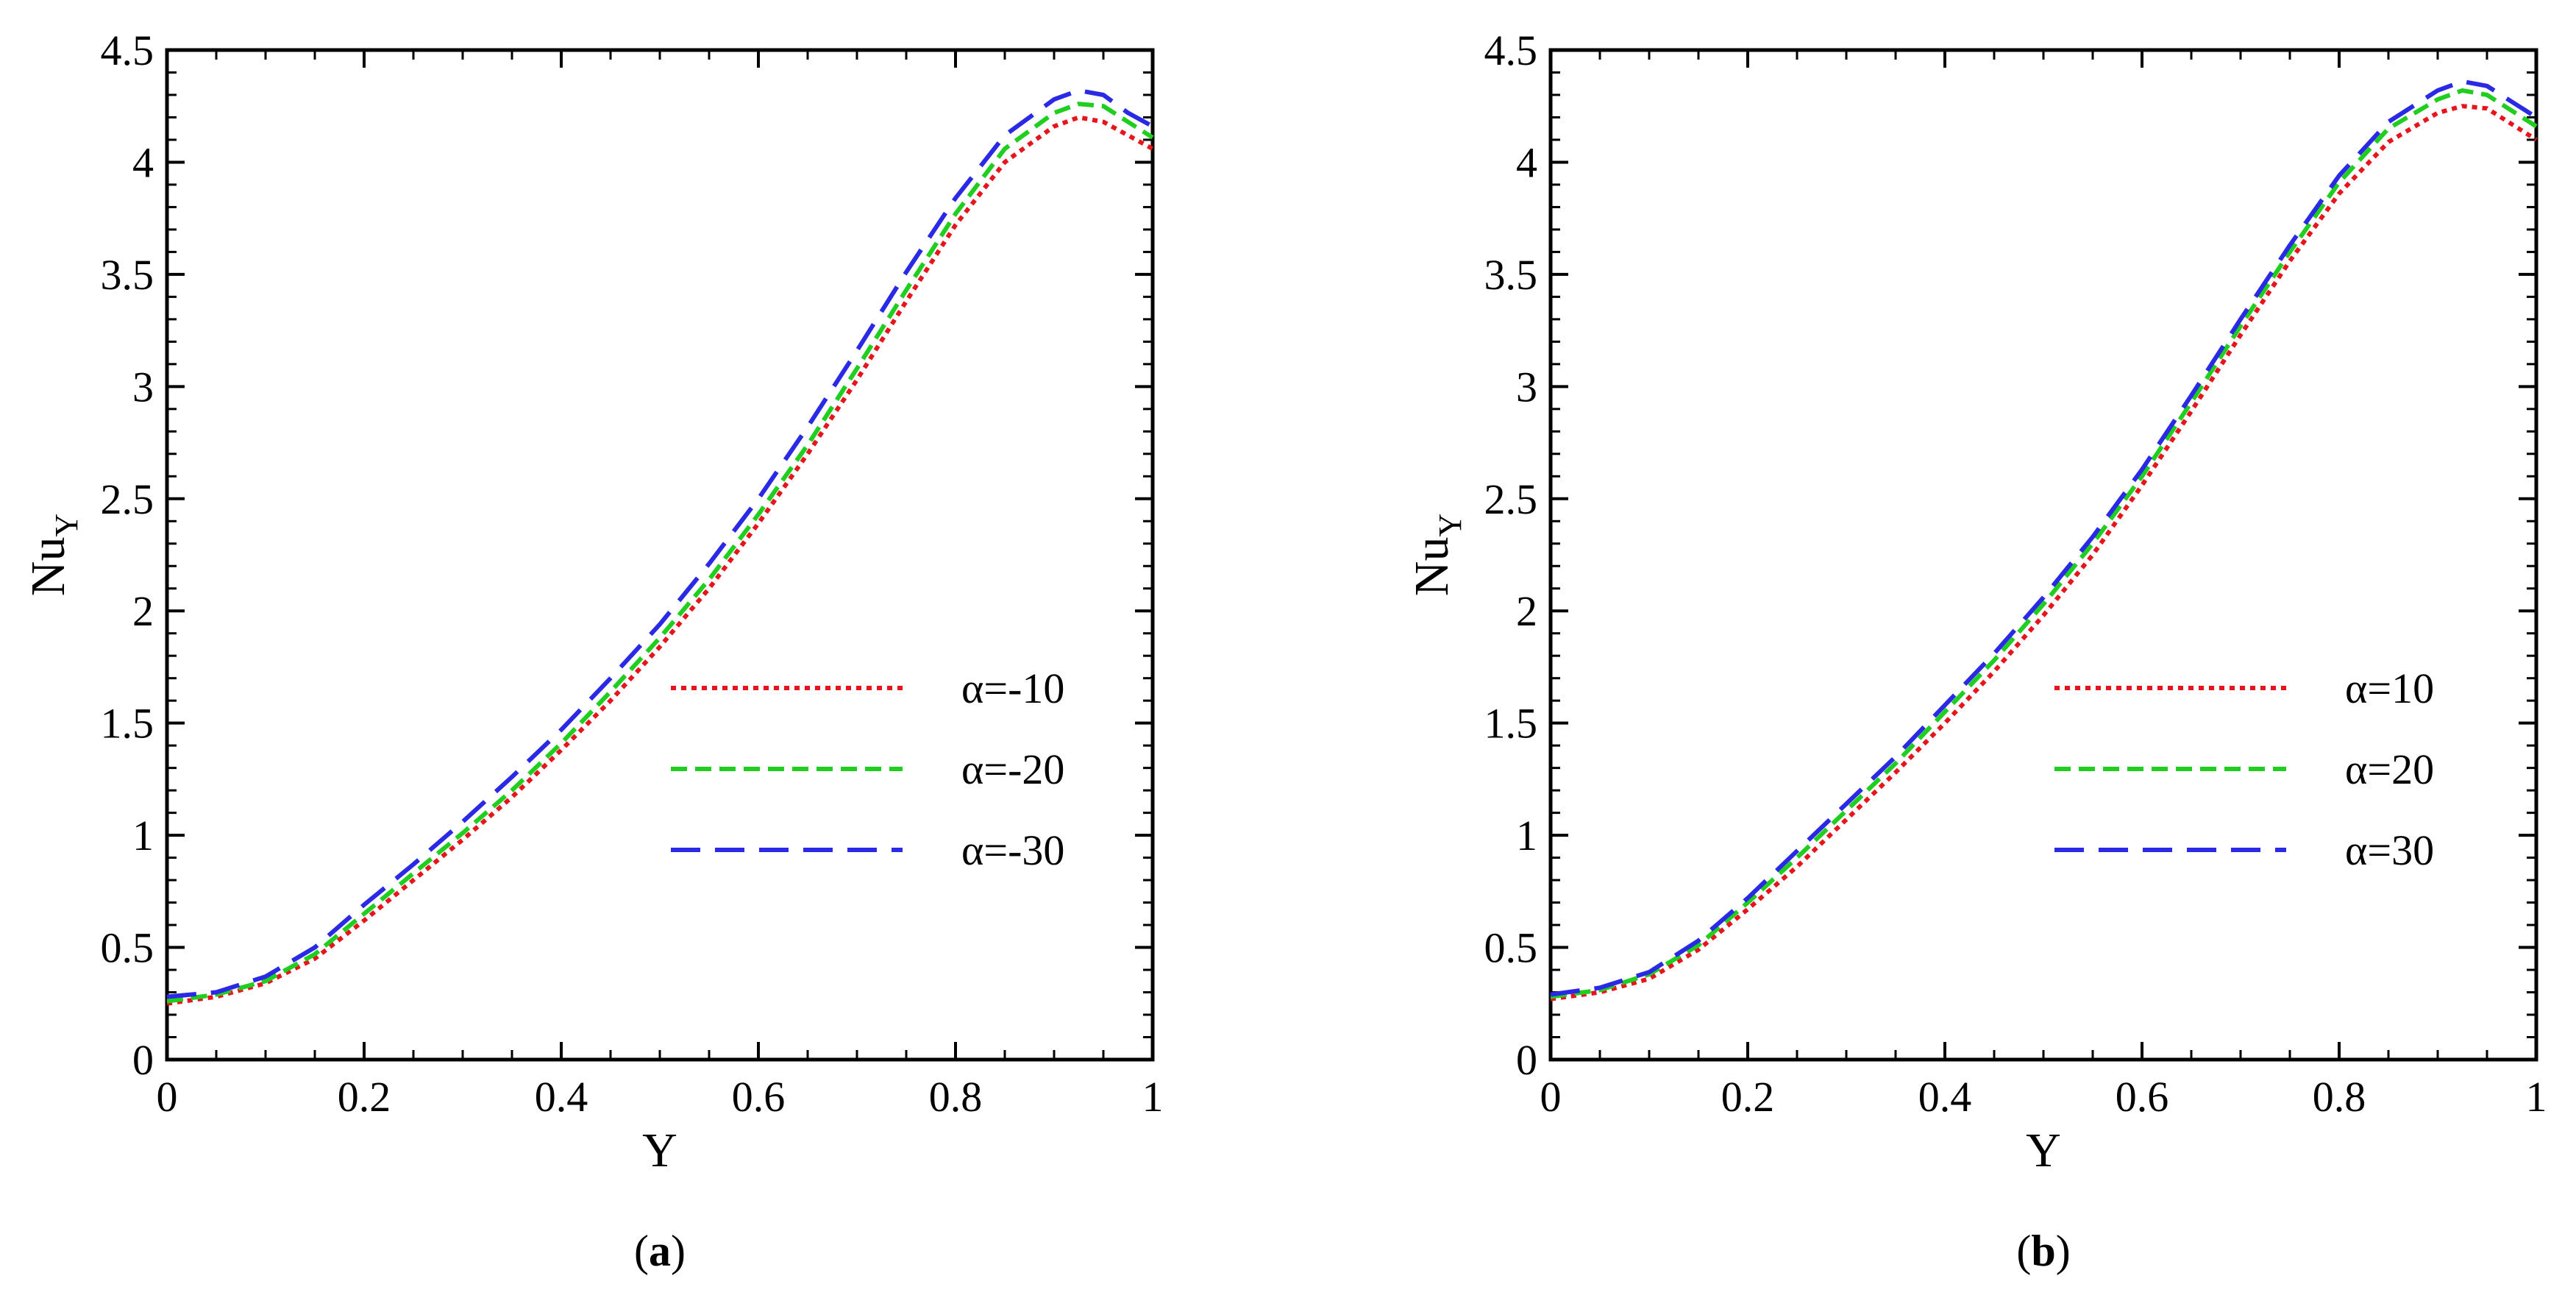 The image size is (2576, 1298). Describe the element at coordinates (1012, 688) in the screenshot. I see `legend-label-1: α=-10` at that location.